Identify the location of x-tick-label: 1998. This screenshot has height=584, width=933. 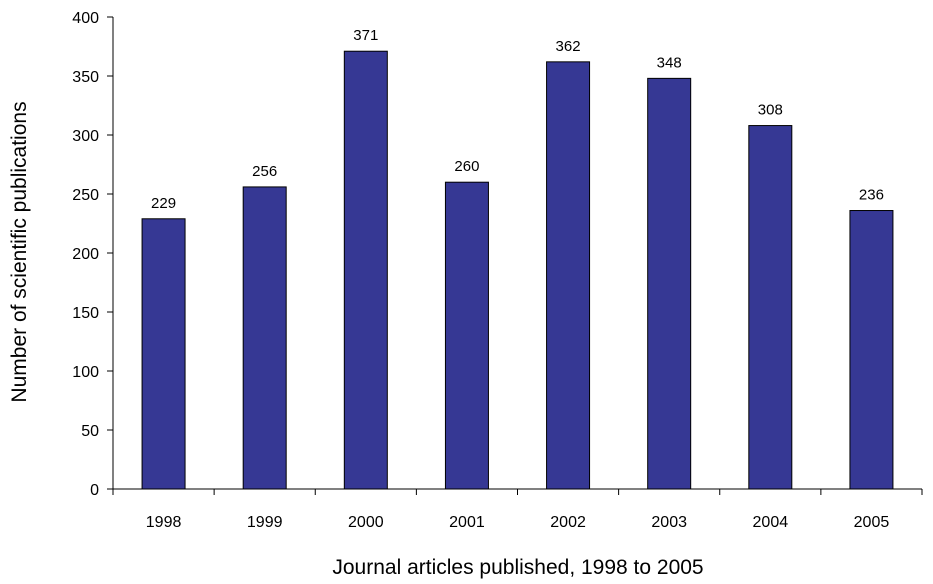
(164, 522).